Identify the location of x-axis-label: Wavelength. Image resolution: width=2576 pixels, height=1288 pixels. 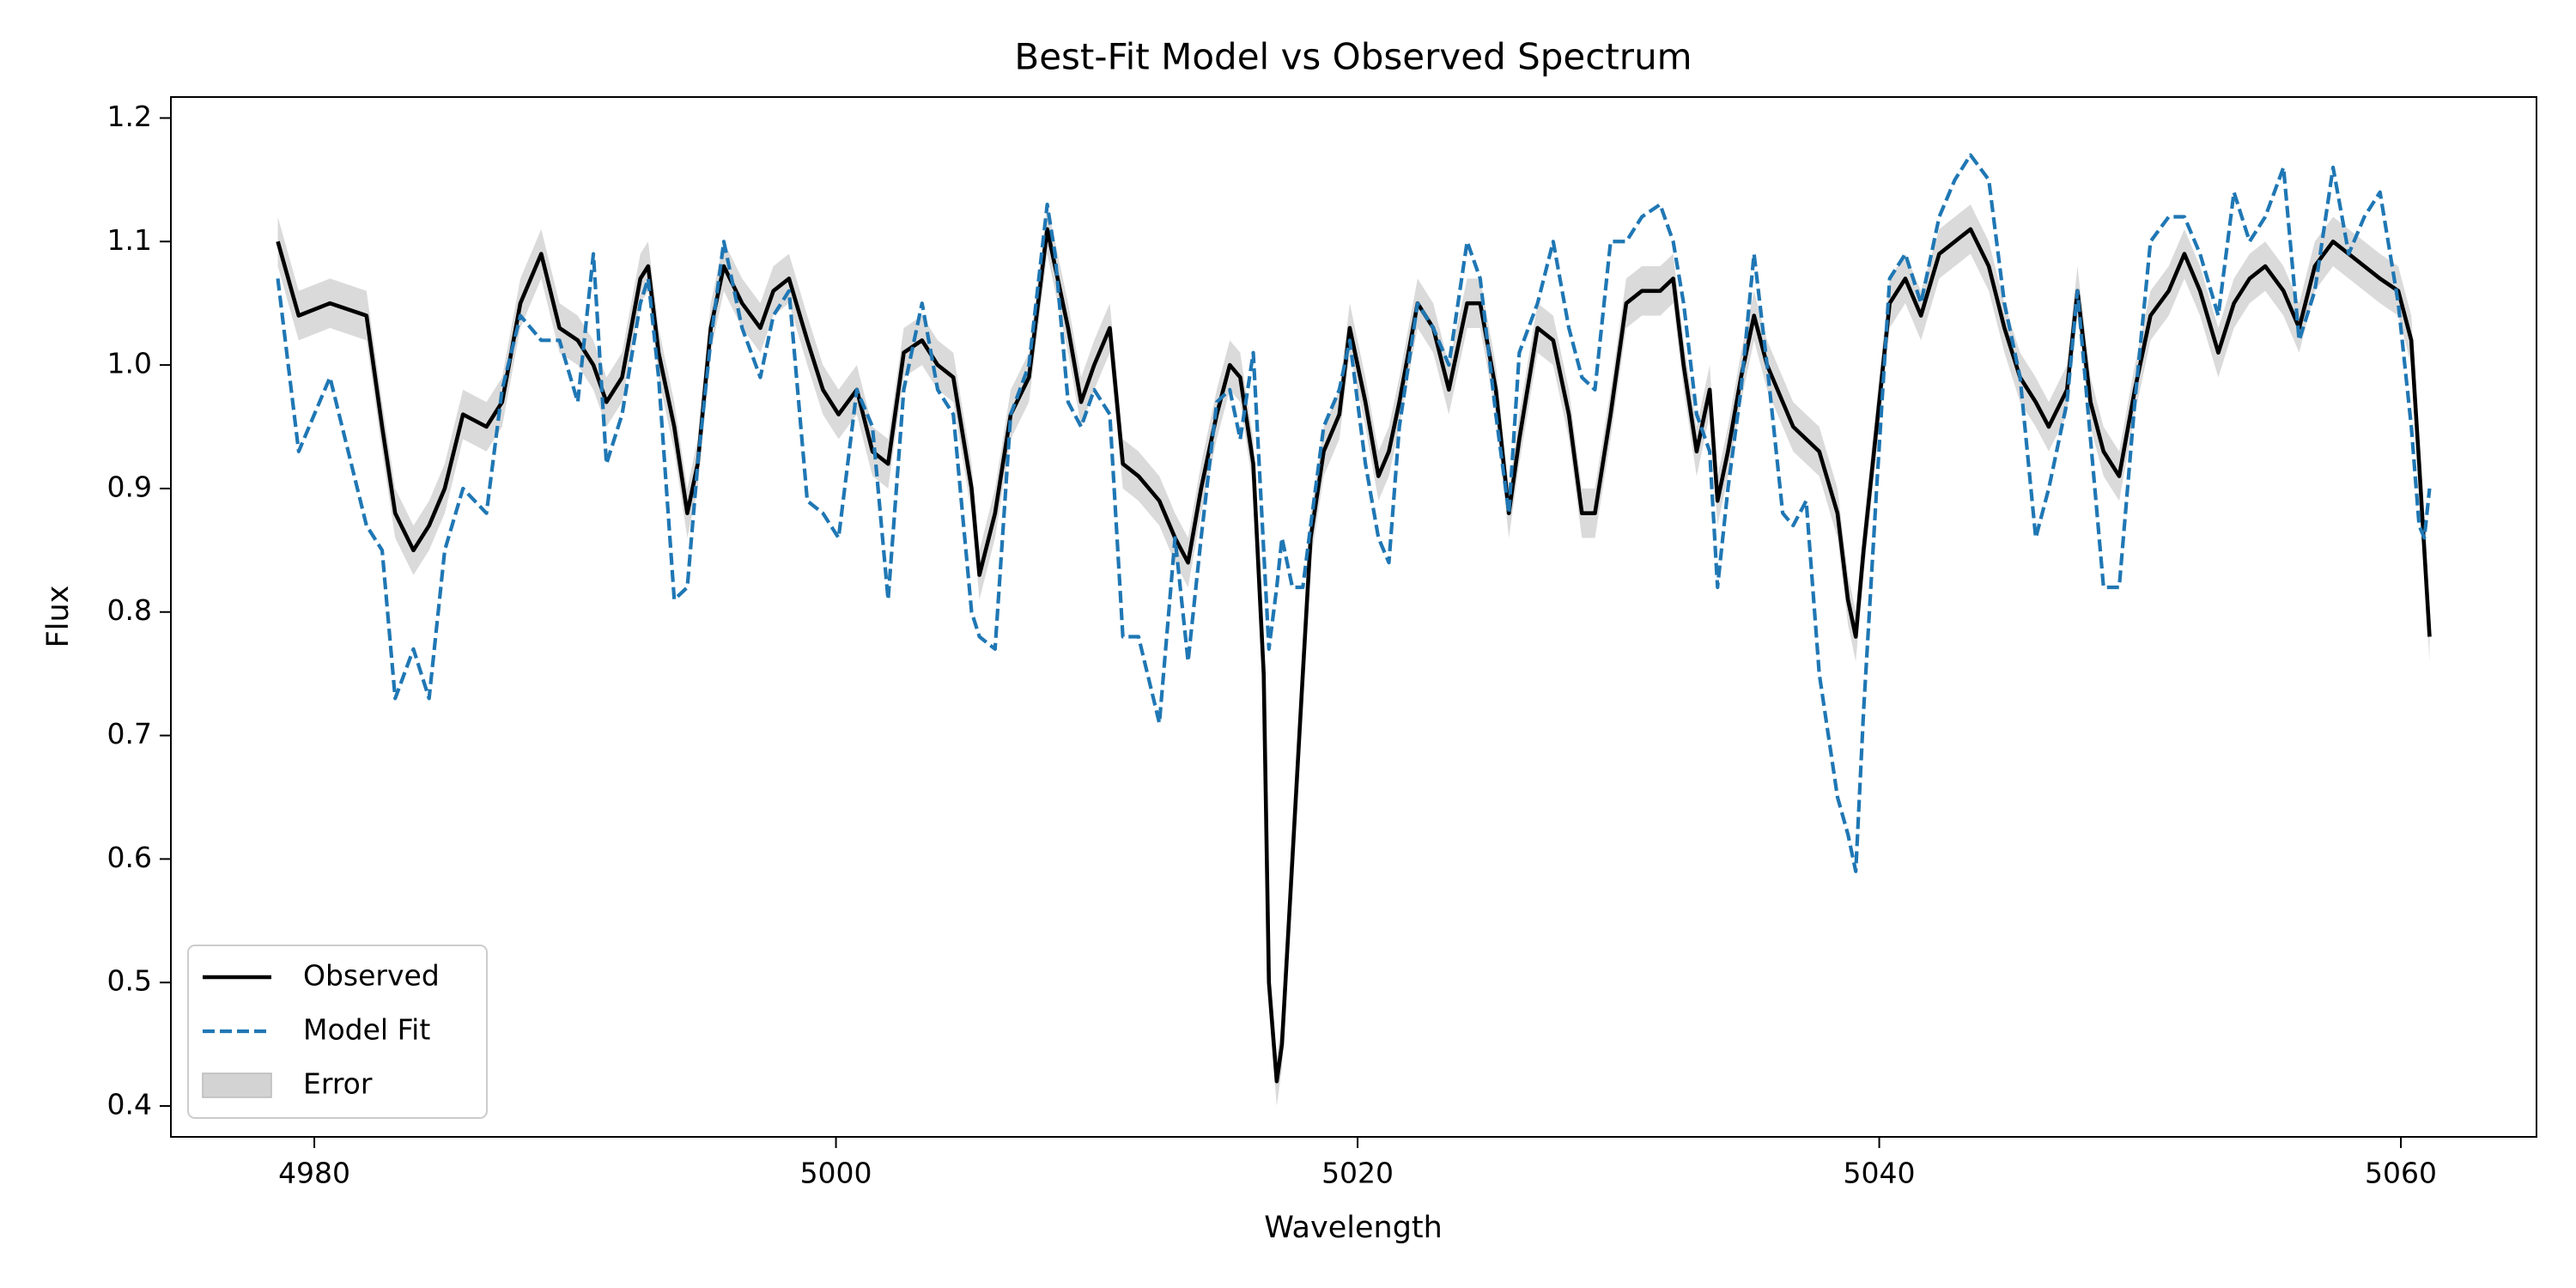
(1353, 1228).